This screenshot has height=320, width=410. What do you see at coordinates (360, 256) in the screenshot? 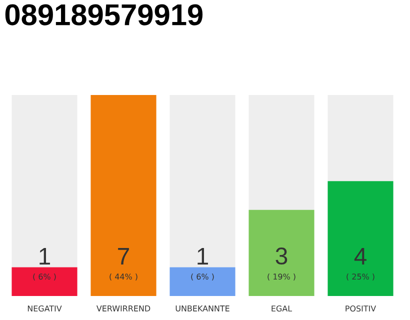
I see `data-label: 4` at bounding box center [360, 256].